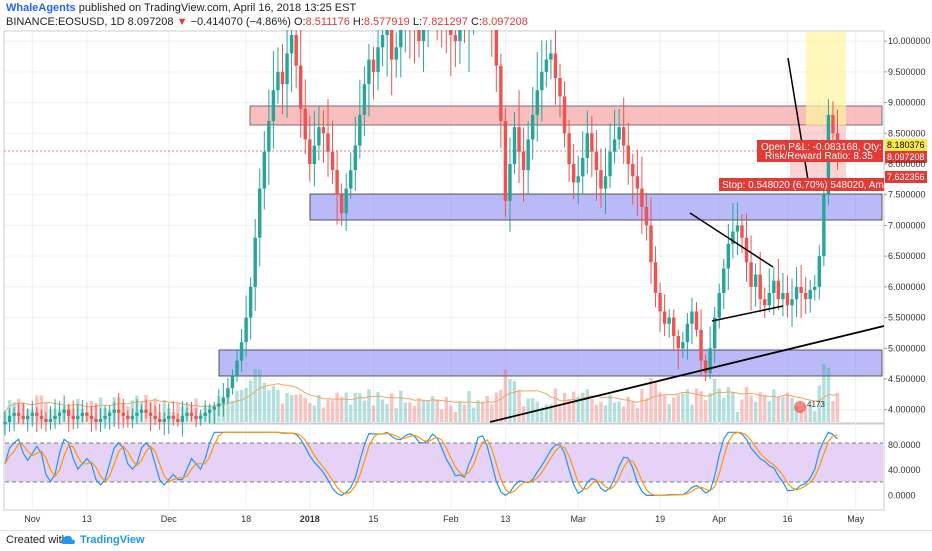  Describe the element at coordinates (907, 379) in the screenshot. I see `y-tick-label: 4.500000` at that location.